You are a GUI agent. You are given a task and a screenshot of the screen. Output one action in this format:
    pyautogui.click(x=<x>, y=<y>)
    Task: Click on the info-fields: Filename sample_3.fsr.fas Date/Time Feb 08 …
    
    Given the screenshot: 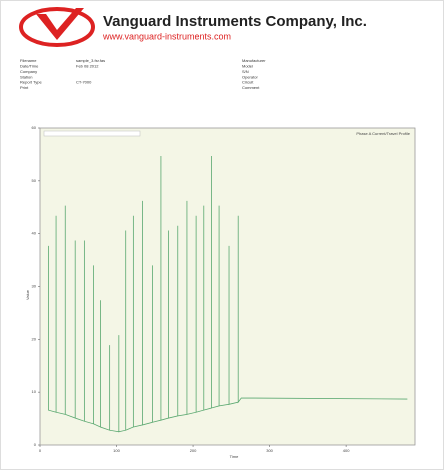 What is the action you would take?
    pyautogui.click(x=143, y=74)
    